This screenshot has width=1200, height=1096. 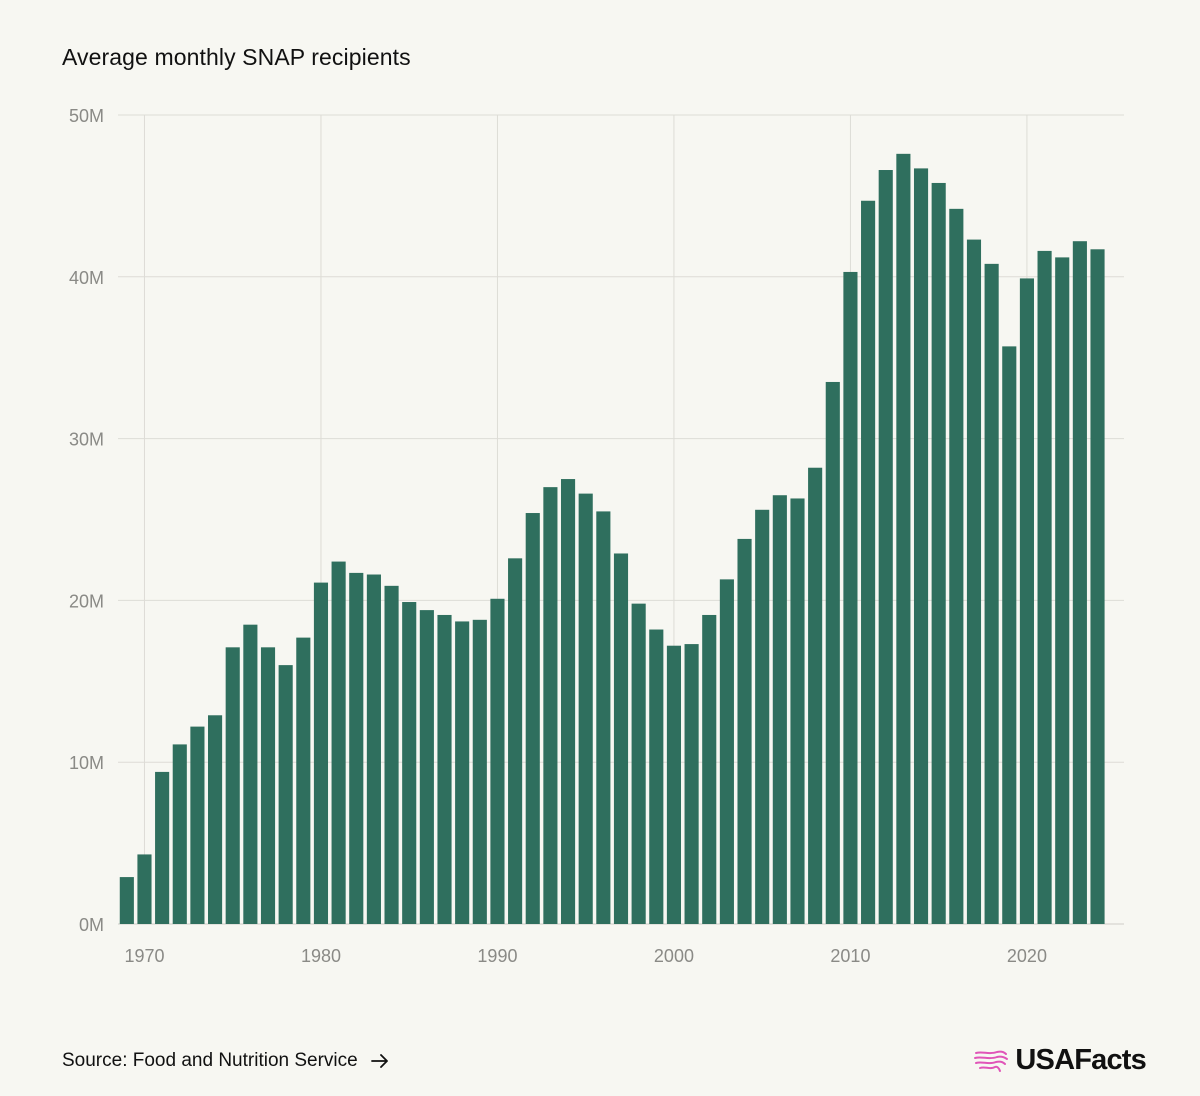 I want to click on y-axis-ticks: 0M 10M 20M 30M 40M 50M, so click(x=86, y=520).